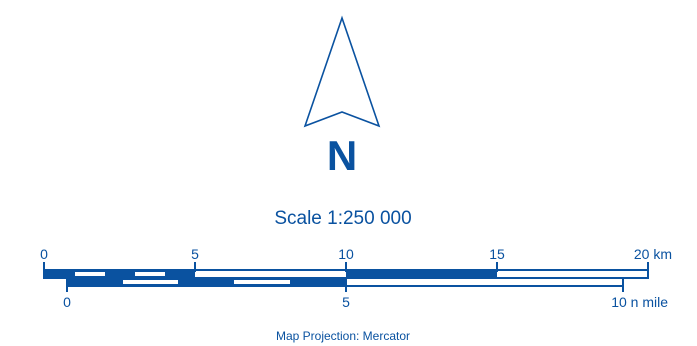 The width and height of the screenshot is (697, 346). I want to click on nmile-scale-bar: 0 5 10 n mile, so click(365, 293).